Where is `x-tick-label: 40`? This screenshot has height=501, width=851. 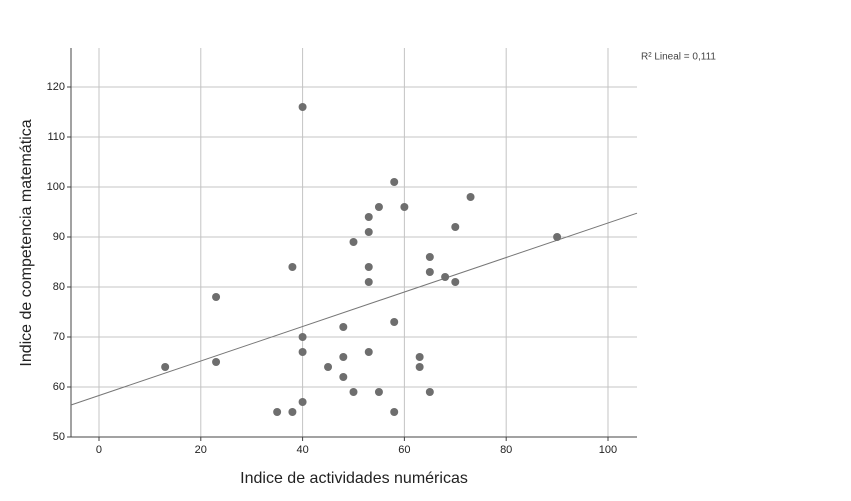 x-tick-label: 40 is located at coordinates (302, 450).